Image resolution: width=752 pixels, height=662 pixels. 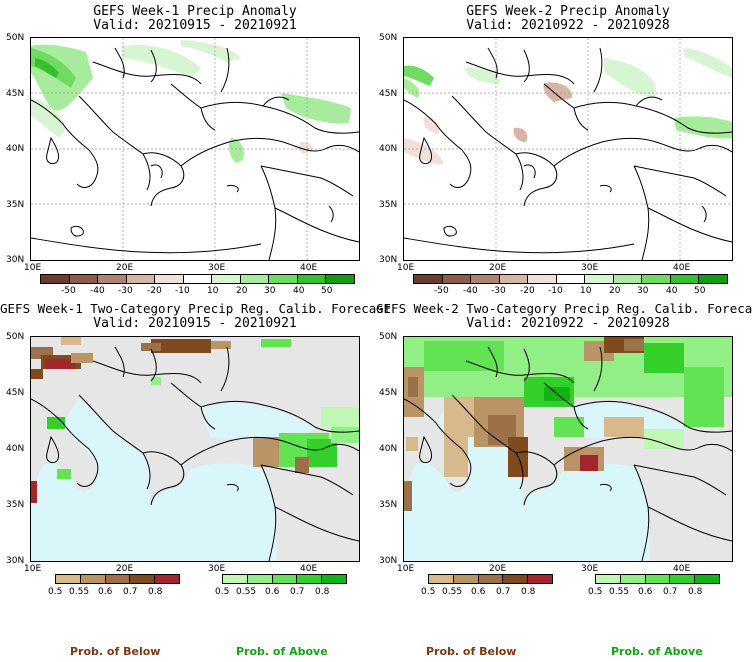 I want to click on panel-valid-week2-anomaly: Valid: 20210922 - 20210928, so click(x=568, y=25).